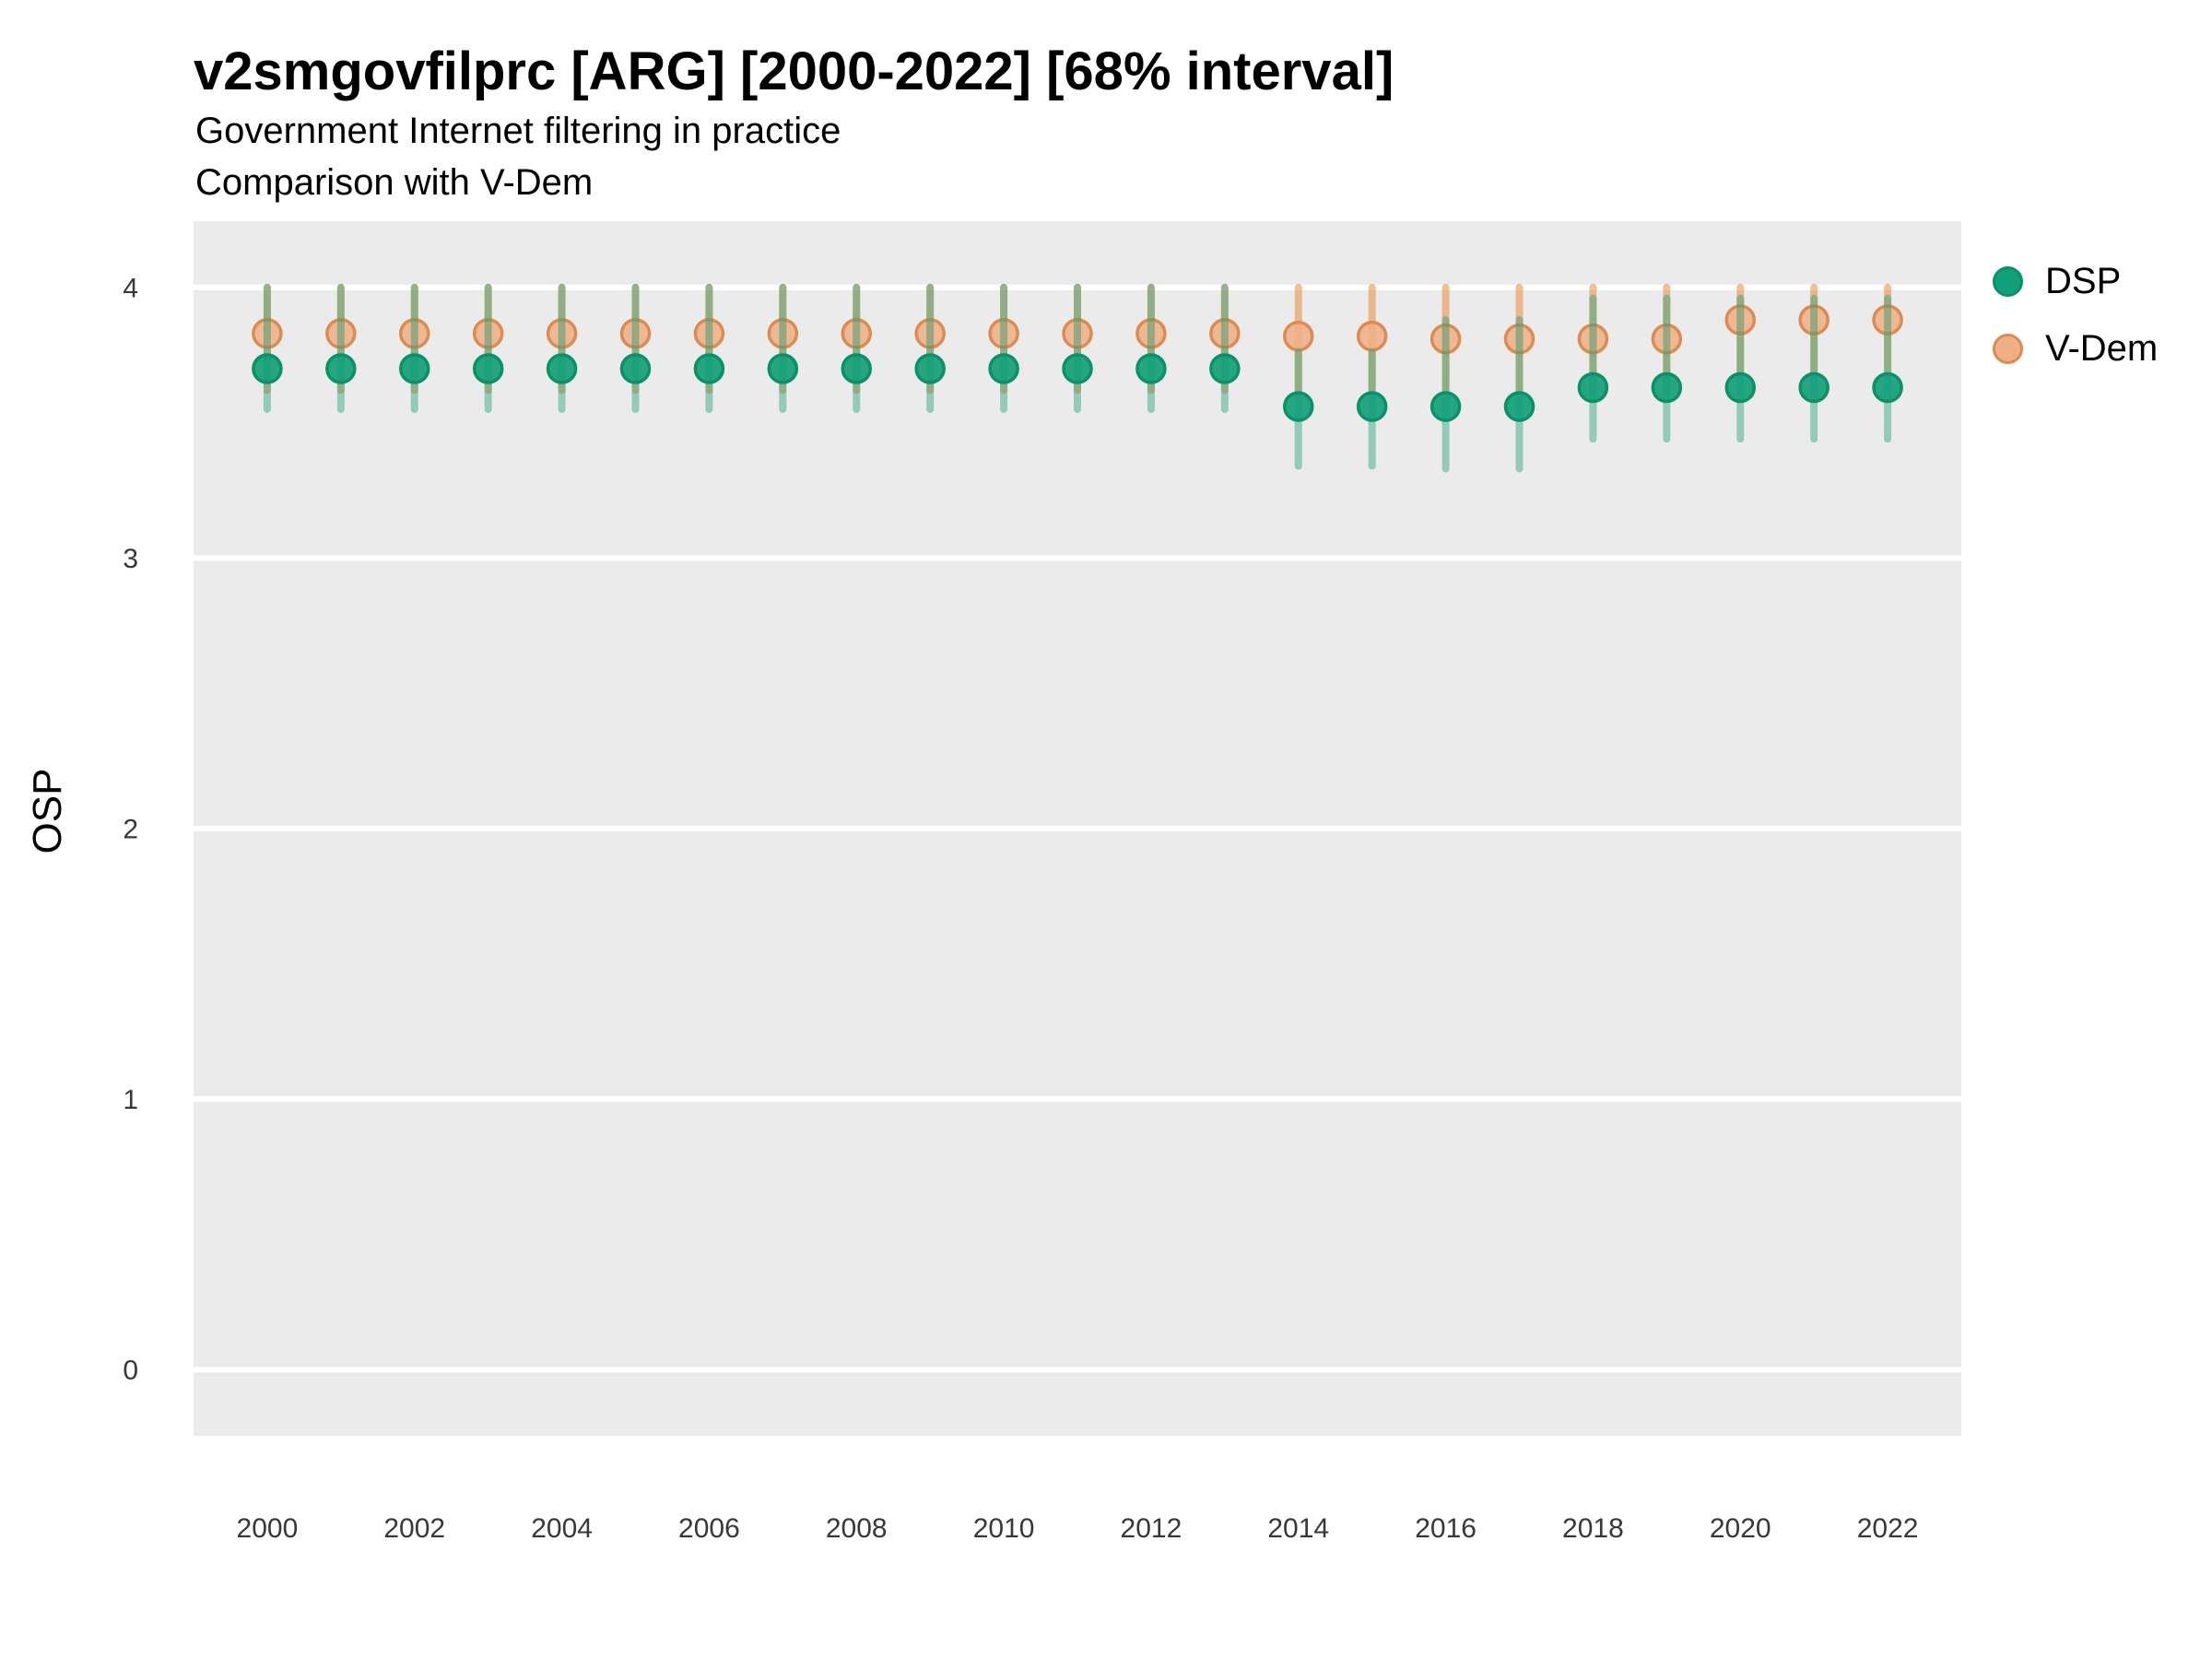 Image resolution: width=2212 pixels, height=1659 pixels. Describe the element at coordinates (1077, 333) in the screenshot. I see `v-dem-point-2011` at that location.